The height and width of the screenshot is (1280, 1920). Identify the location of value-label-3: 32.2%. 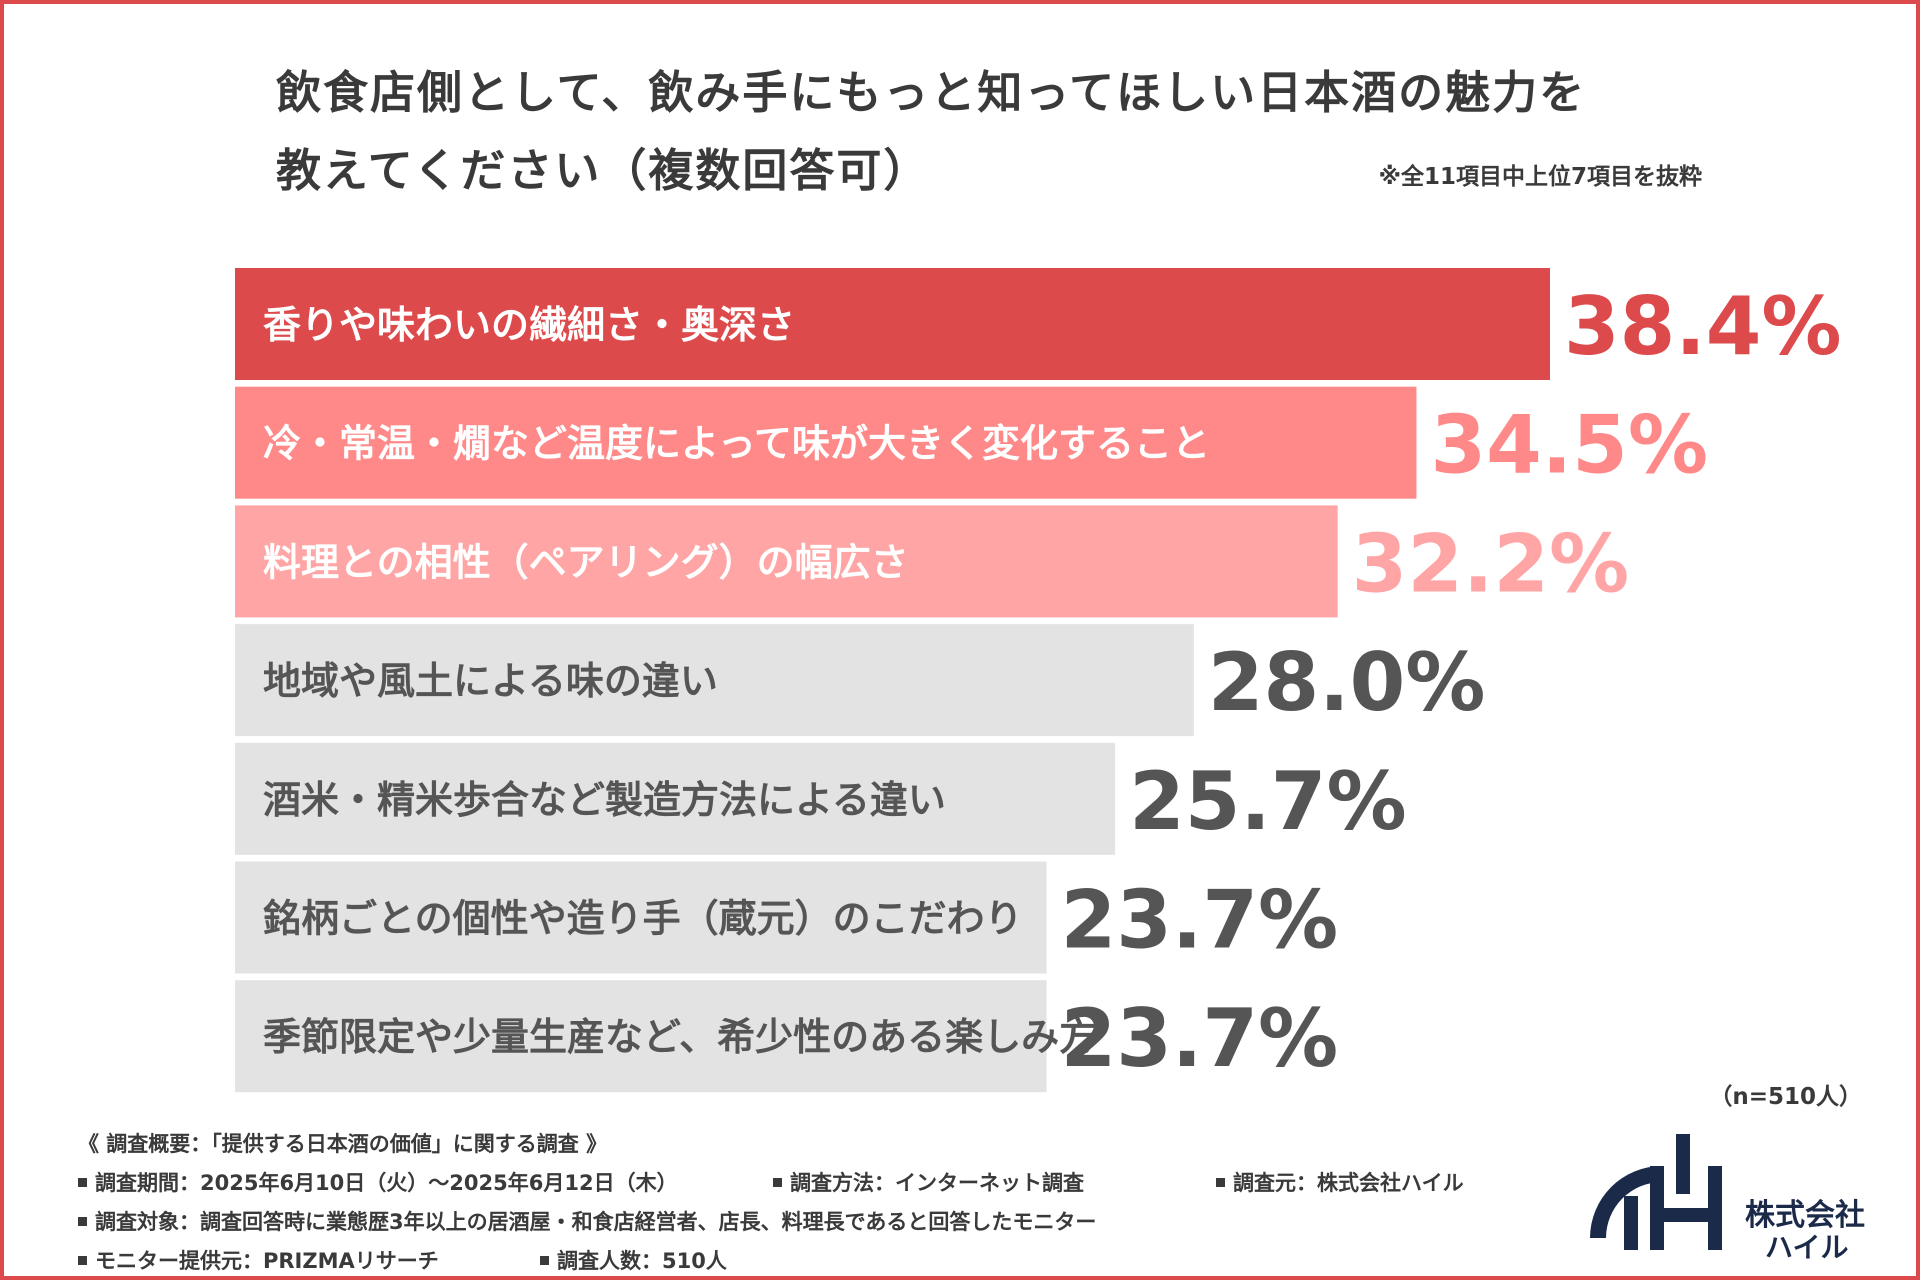
(1491, 563).